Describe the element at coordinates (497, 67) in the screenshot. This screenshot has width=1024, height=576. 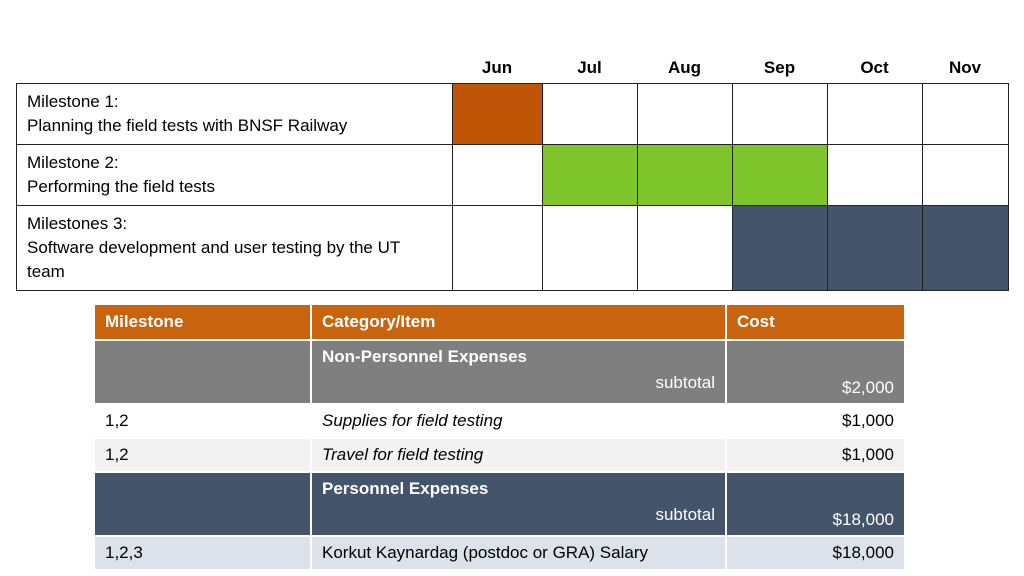
I see `month-label-jun: Jun` at that location.